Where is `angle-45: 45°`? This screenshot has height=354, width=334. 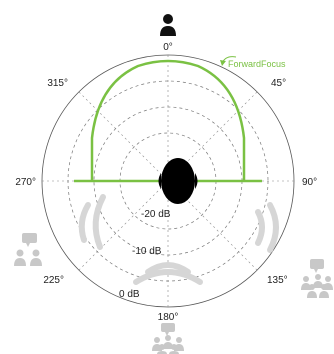
angle-45: 45° is located at coordinates (278, 83).